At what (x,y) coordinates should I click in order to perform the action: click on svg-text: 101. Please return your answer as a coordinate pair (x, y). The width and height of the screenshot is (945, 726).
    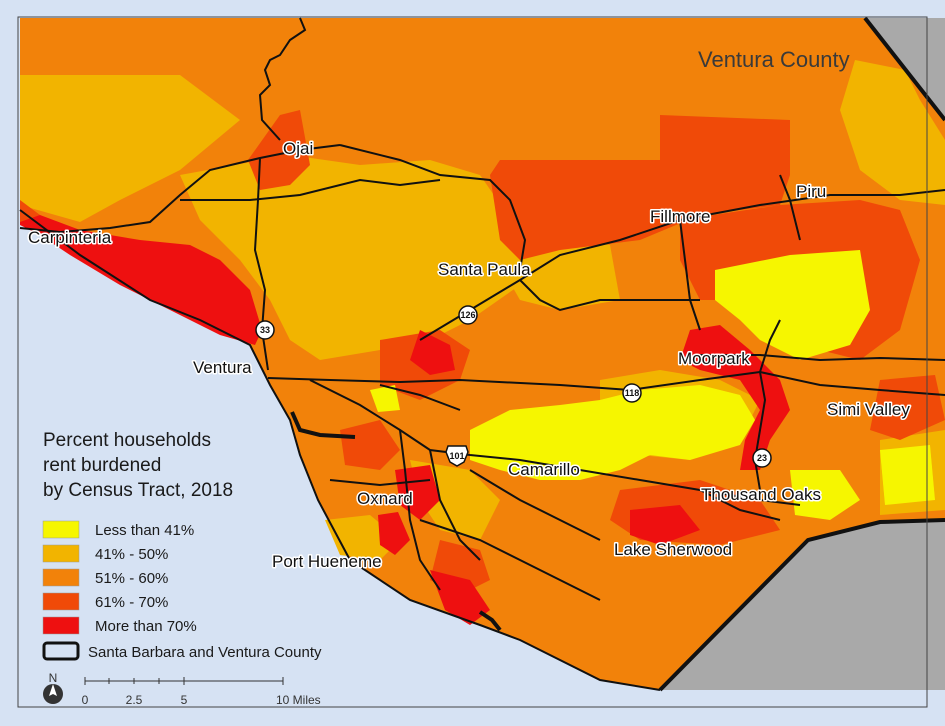
    Looking at the image, I should click on (456, 456).